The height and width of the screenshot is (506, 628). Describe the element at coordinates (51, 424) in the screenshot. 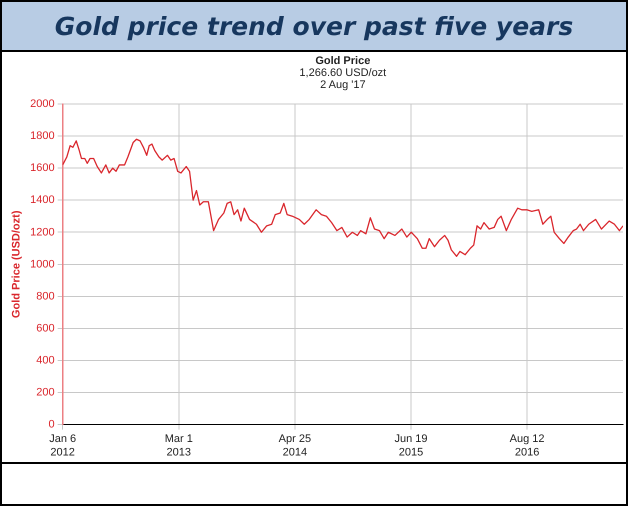

I see `y-tick-label: 0` at that location.